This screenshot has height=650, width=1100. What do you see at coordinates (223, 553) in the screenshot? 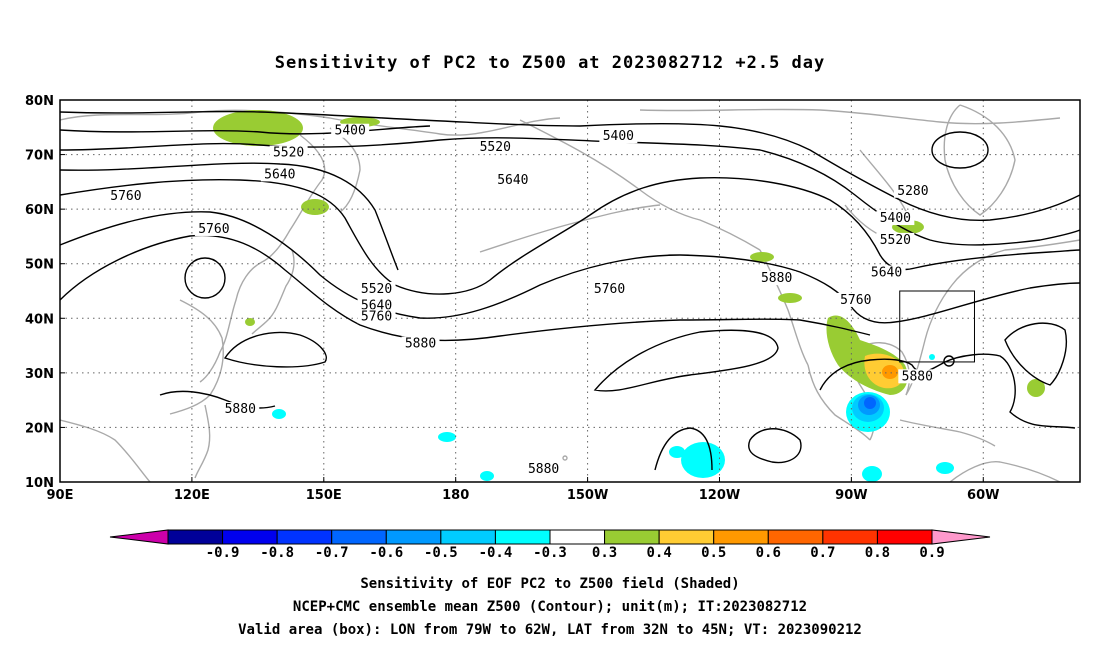
I see `colorbar-label: -0.9` at bounding box center [223, 553].